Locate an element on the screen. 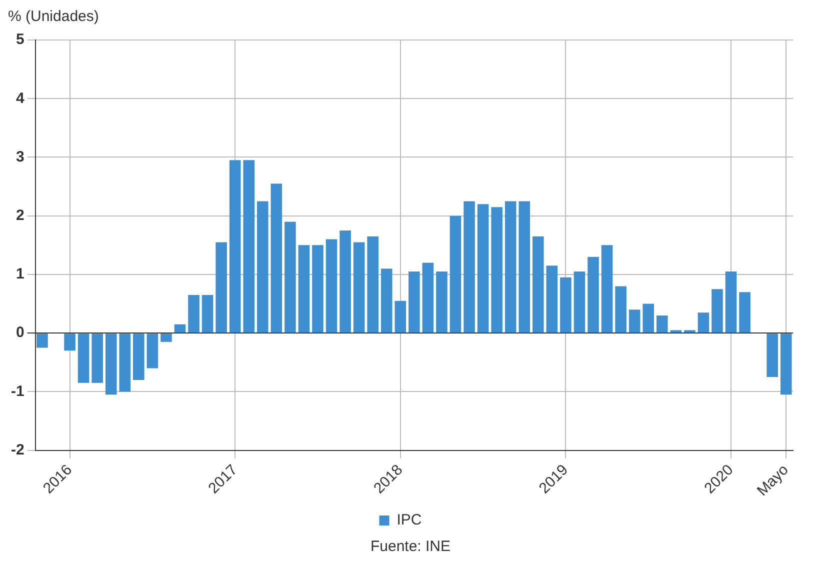 Image resolution: width=821 pixels, height=576 pixels. y-tick-label: 1 is located at coordinates (20, 274).